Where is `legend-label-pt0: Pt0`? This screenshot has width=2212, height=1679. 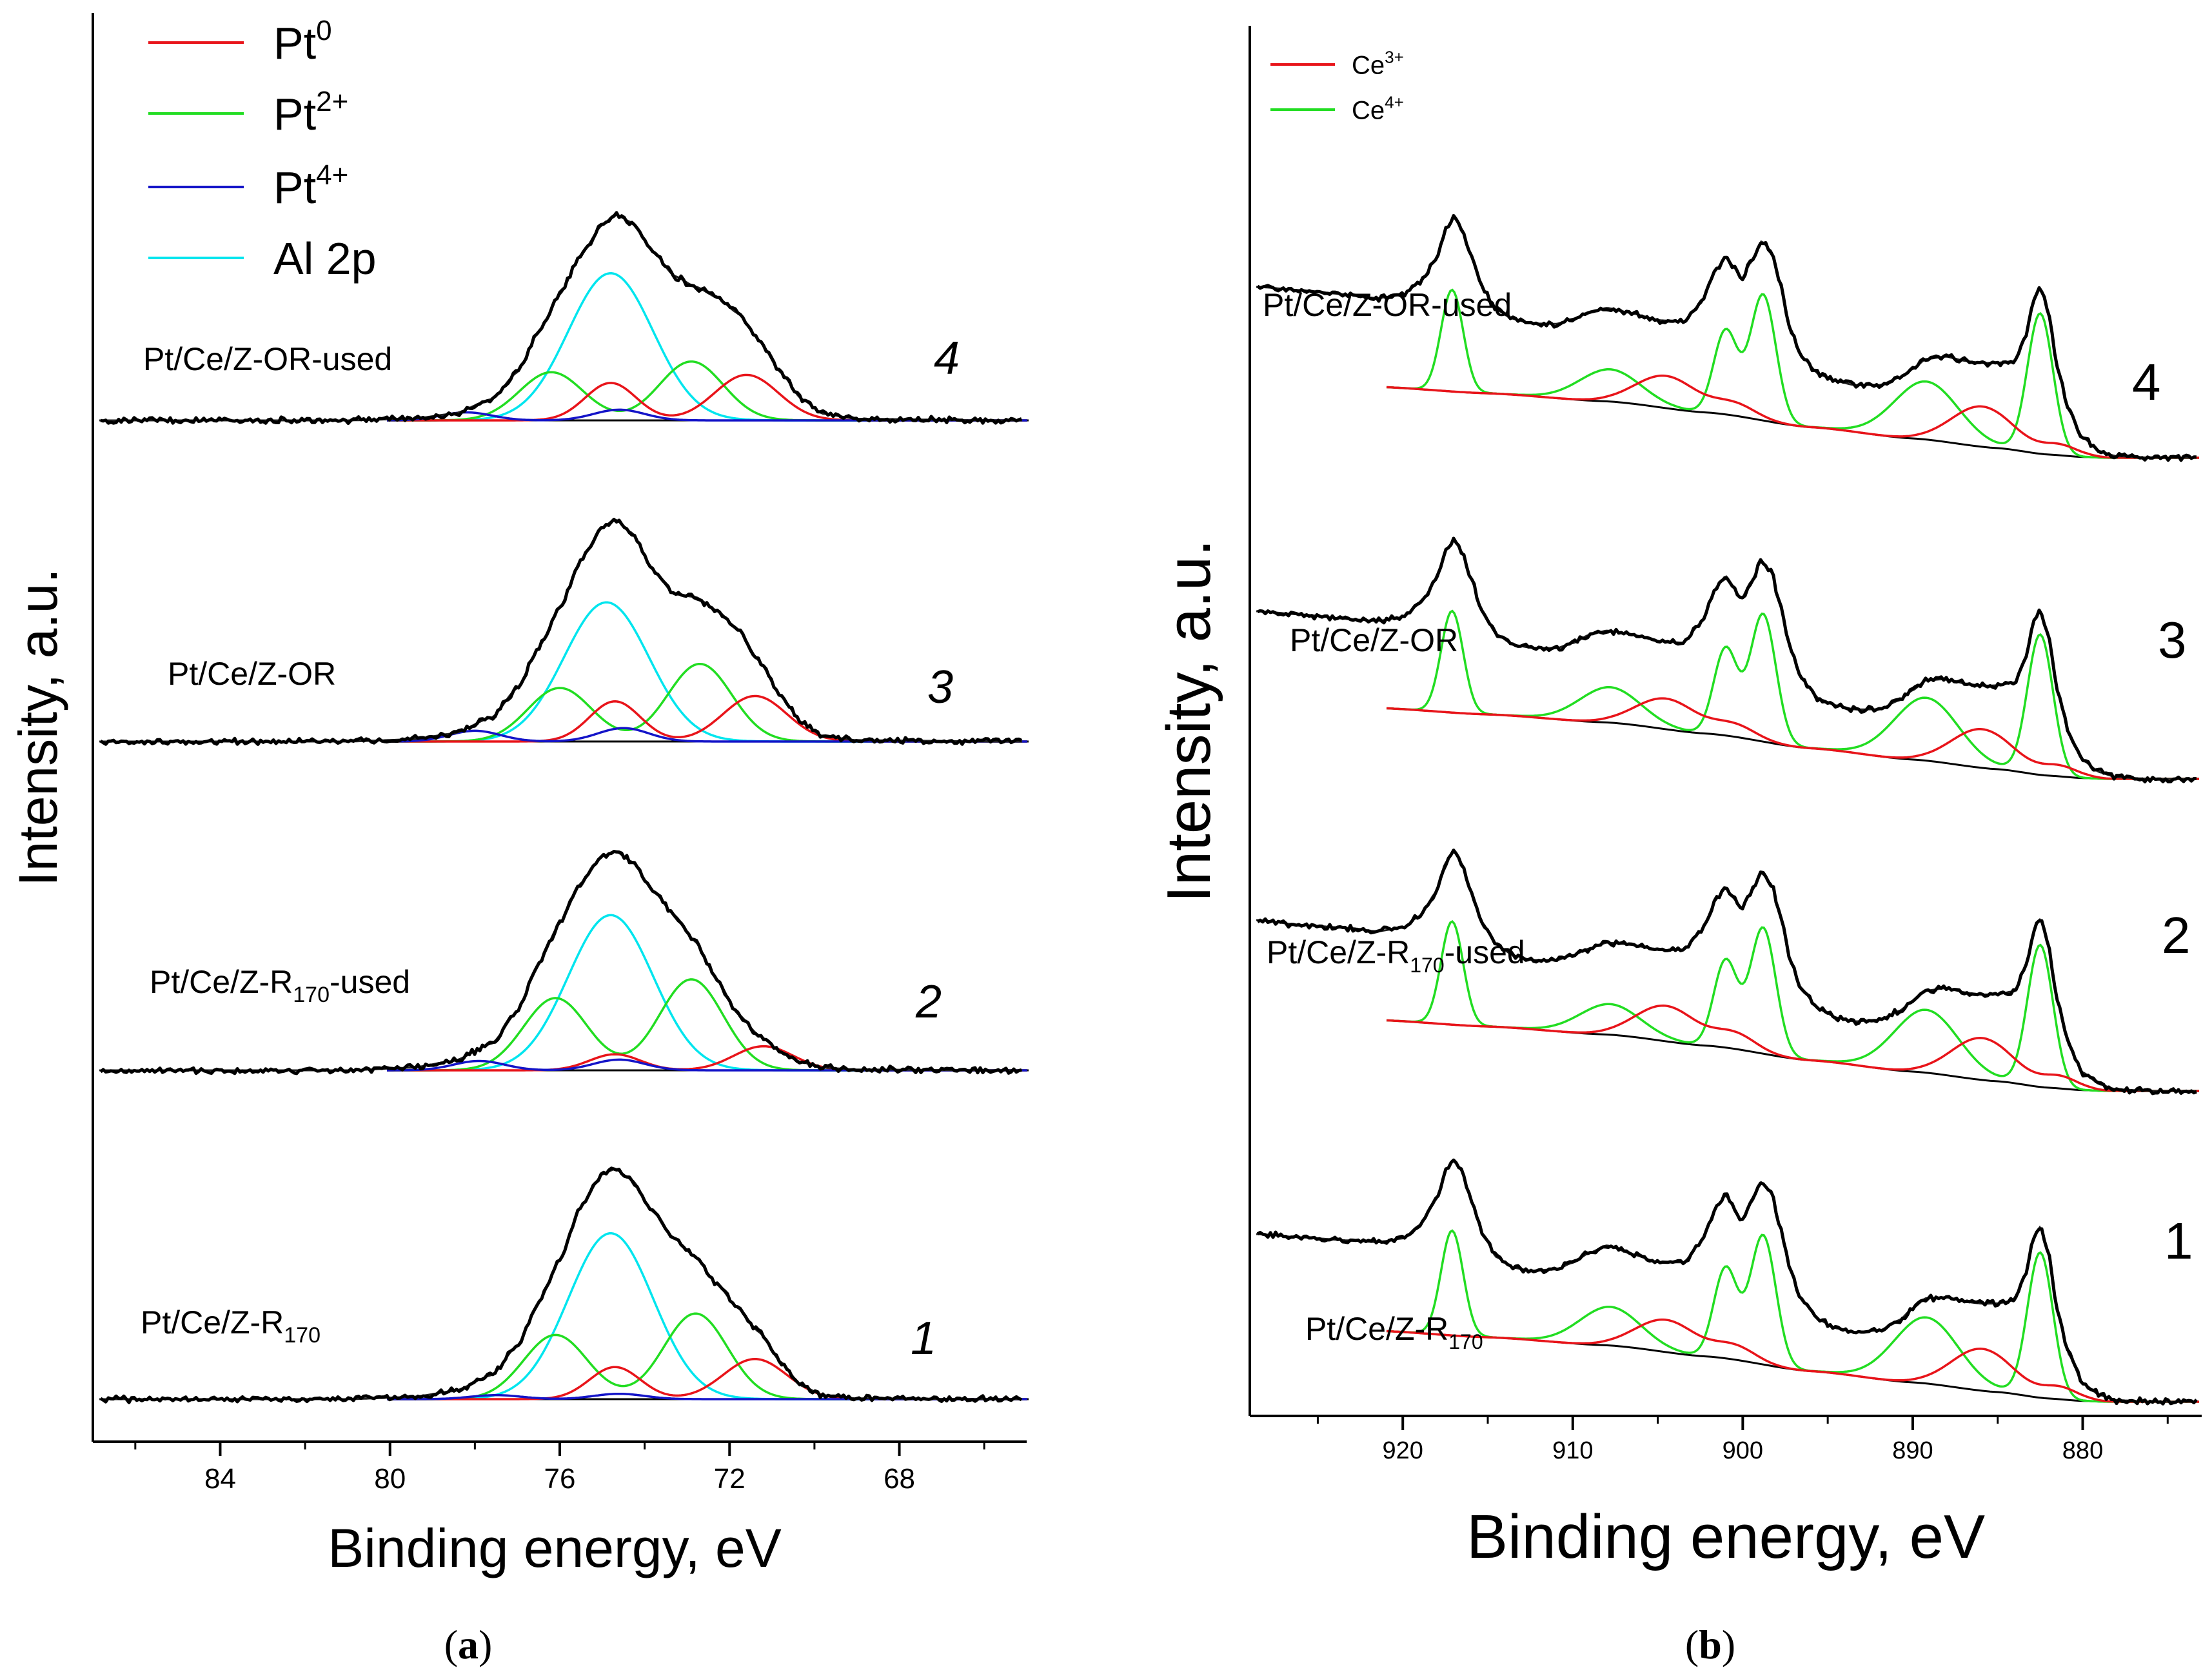 legend-label-pt0: Pt0 is located at coordinates (302, 41).